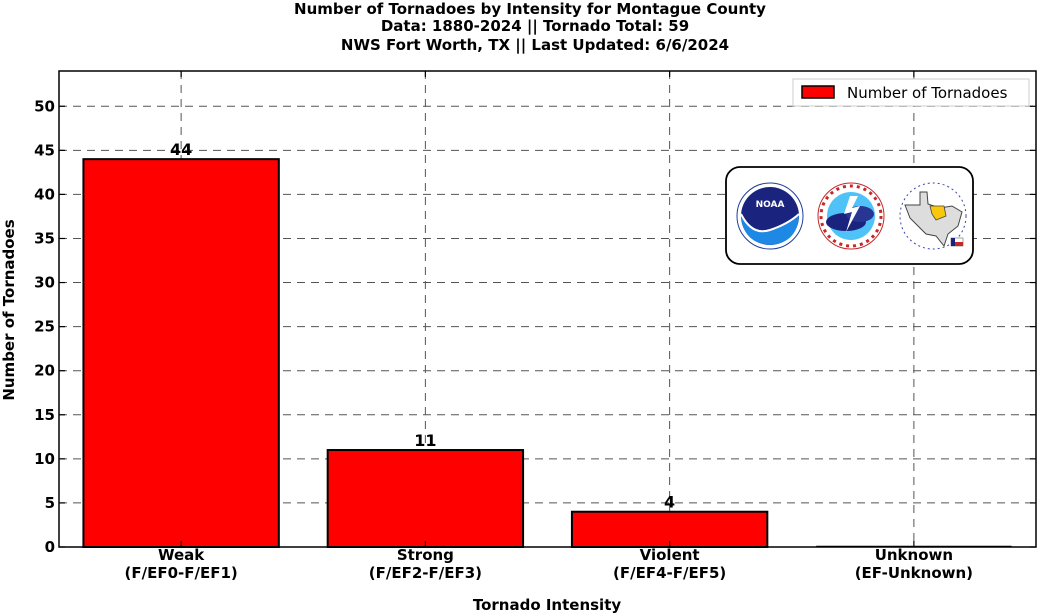 This screenshot has height=616, width=1037. Describe the element at coordinates (770, 205) in the screenshot. I see `svg-text: NOAA` at that location.